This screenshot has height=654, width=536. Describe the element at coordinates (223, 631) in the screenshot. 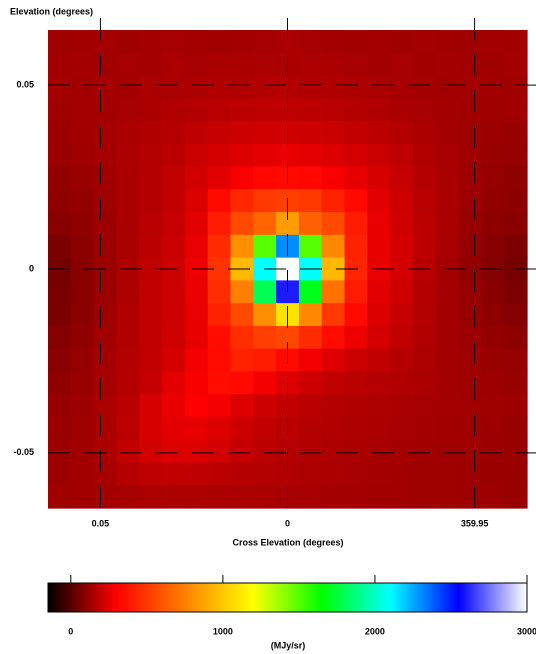

I see `colorbar-tick-label: 1000` at that location.